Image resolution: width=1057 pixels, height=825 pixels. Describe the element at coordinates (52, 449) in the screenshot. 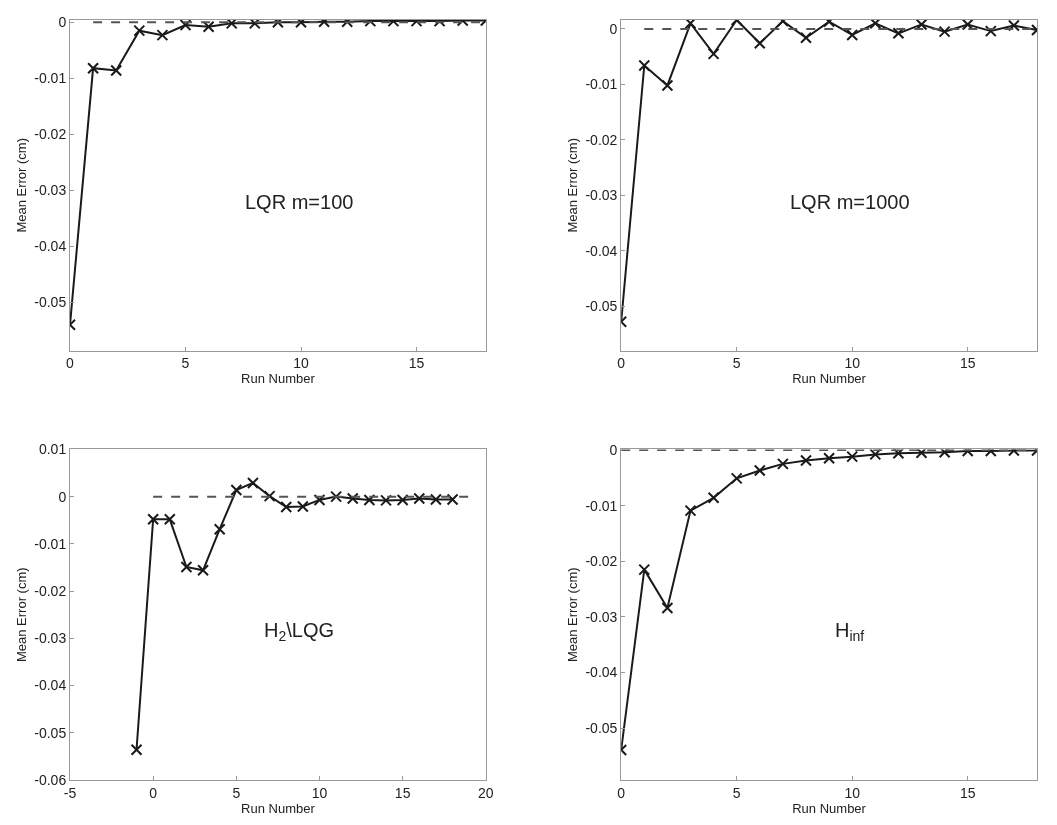

I see `y-tick-label: 0.01` at that location.